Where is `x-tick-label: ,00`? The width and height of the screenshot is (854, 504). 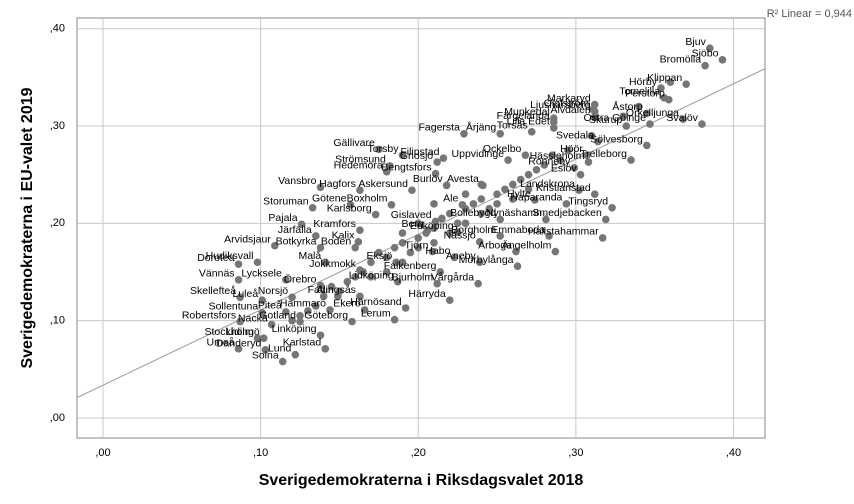
x-tick-label: ,00 is located at coordinates (102, 453).